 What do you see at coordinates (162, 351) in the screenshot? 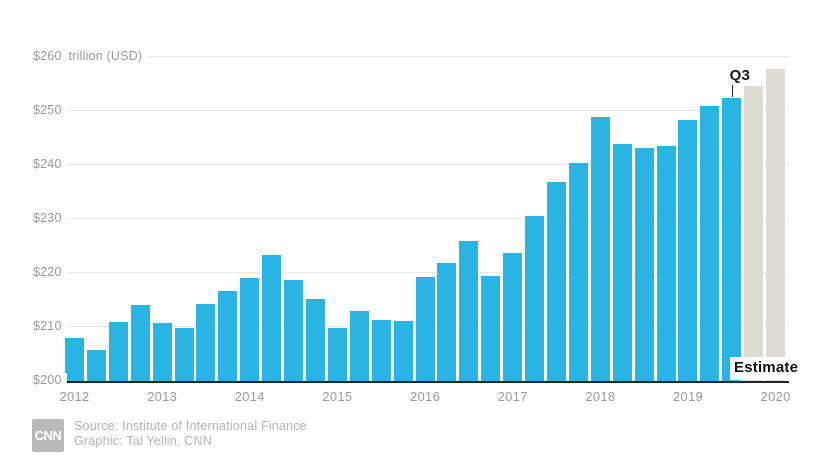
I see `bar-2013-q1` at bounding box center [162, 351].